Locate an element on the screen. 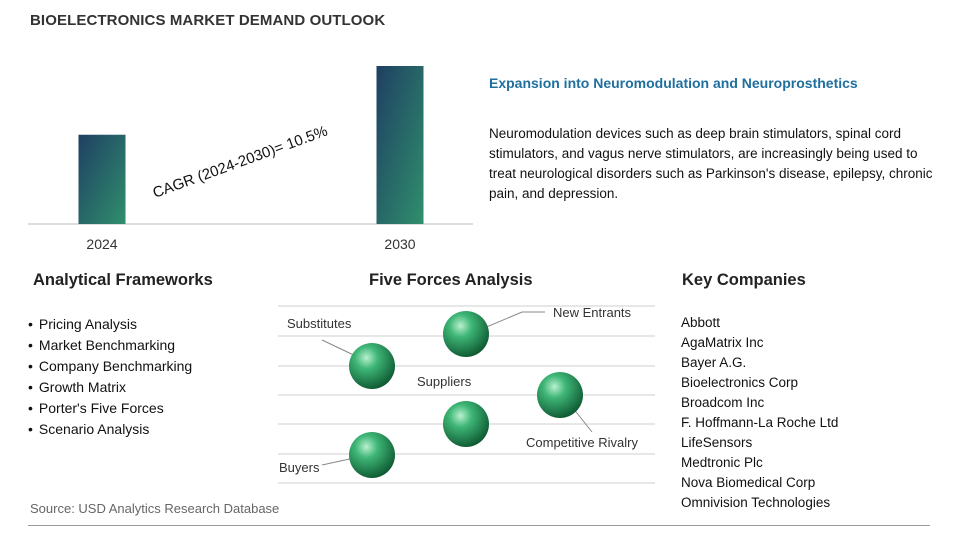 The height and width of the screenshot is (542, 958). bar-2024 is located at coordinates (102, 179).